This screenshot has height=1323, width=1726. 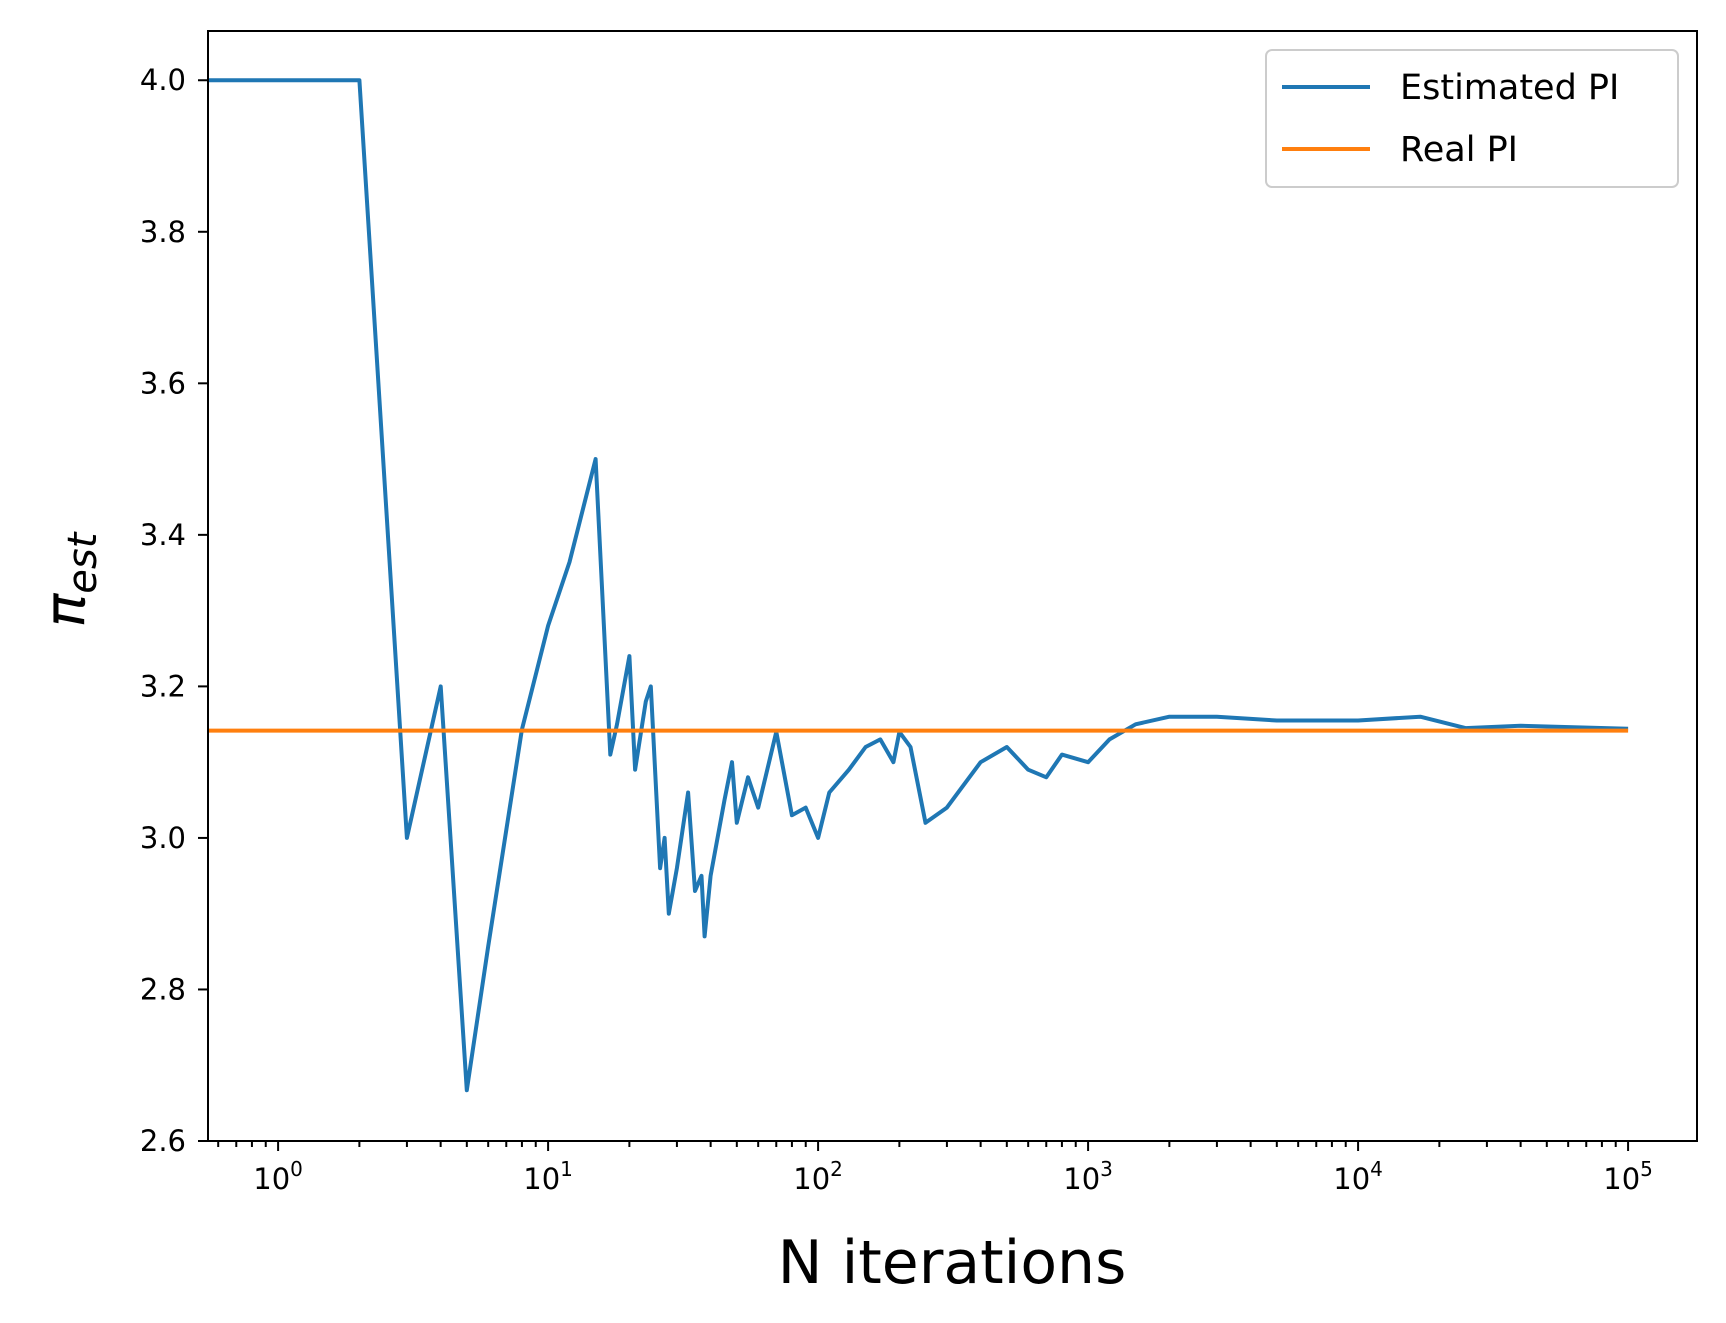 I want to click on x-tick-label: 10⁰, so click(x=278, y=1176).